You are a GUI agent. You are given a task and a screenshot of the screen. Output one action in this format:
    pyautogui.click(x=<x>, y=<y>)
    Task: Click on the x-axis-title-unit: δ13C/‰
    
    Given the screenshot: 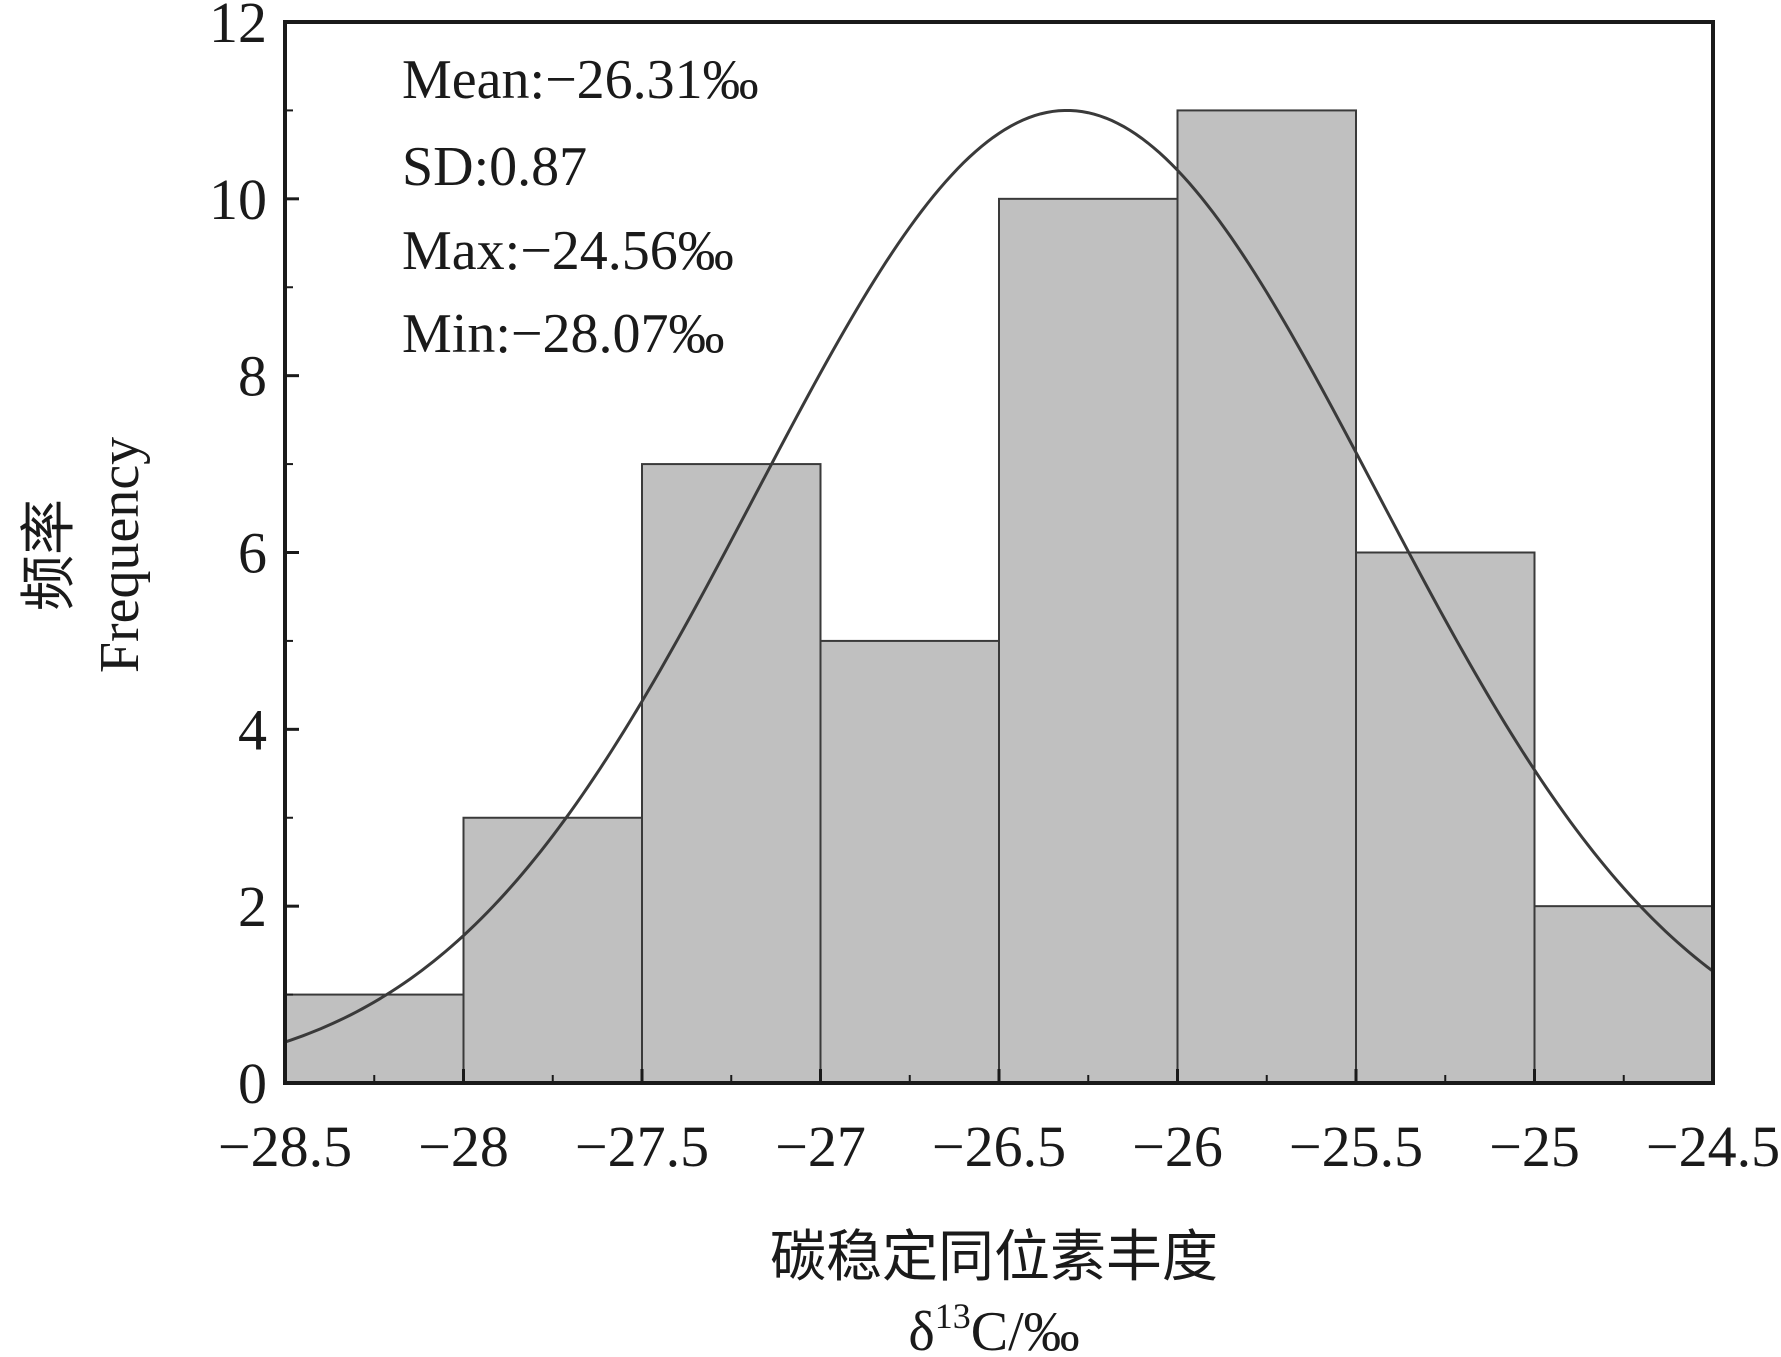 What is the action you would take?
    pyautogui.click(x=993, y=1326)
    